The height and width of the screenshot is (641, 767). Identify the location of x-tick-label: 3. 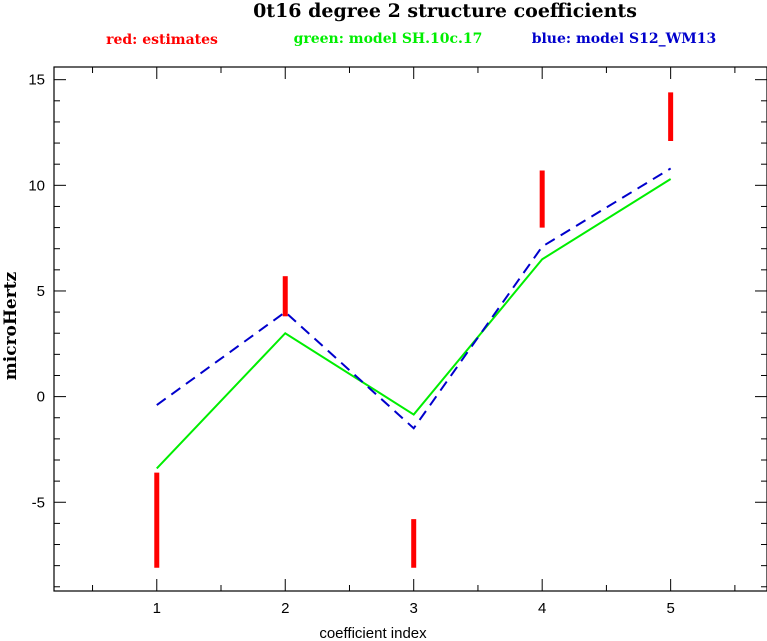
(414, 608).